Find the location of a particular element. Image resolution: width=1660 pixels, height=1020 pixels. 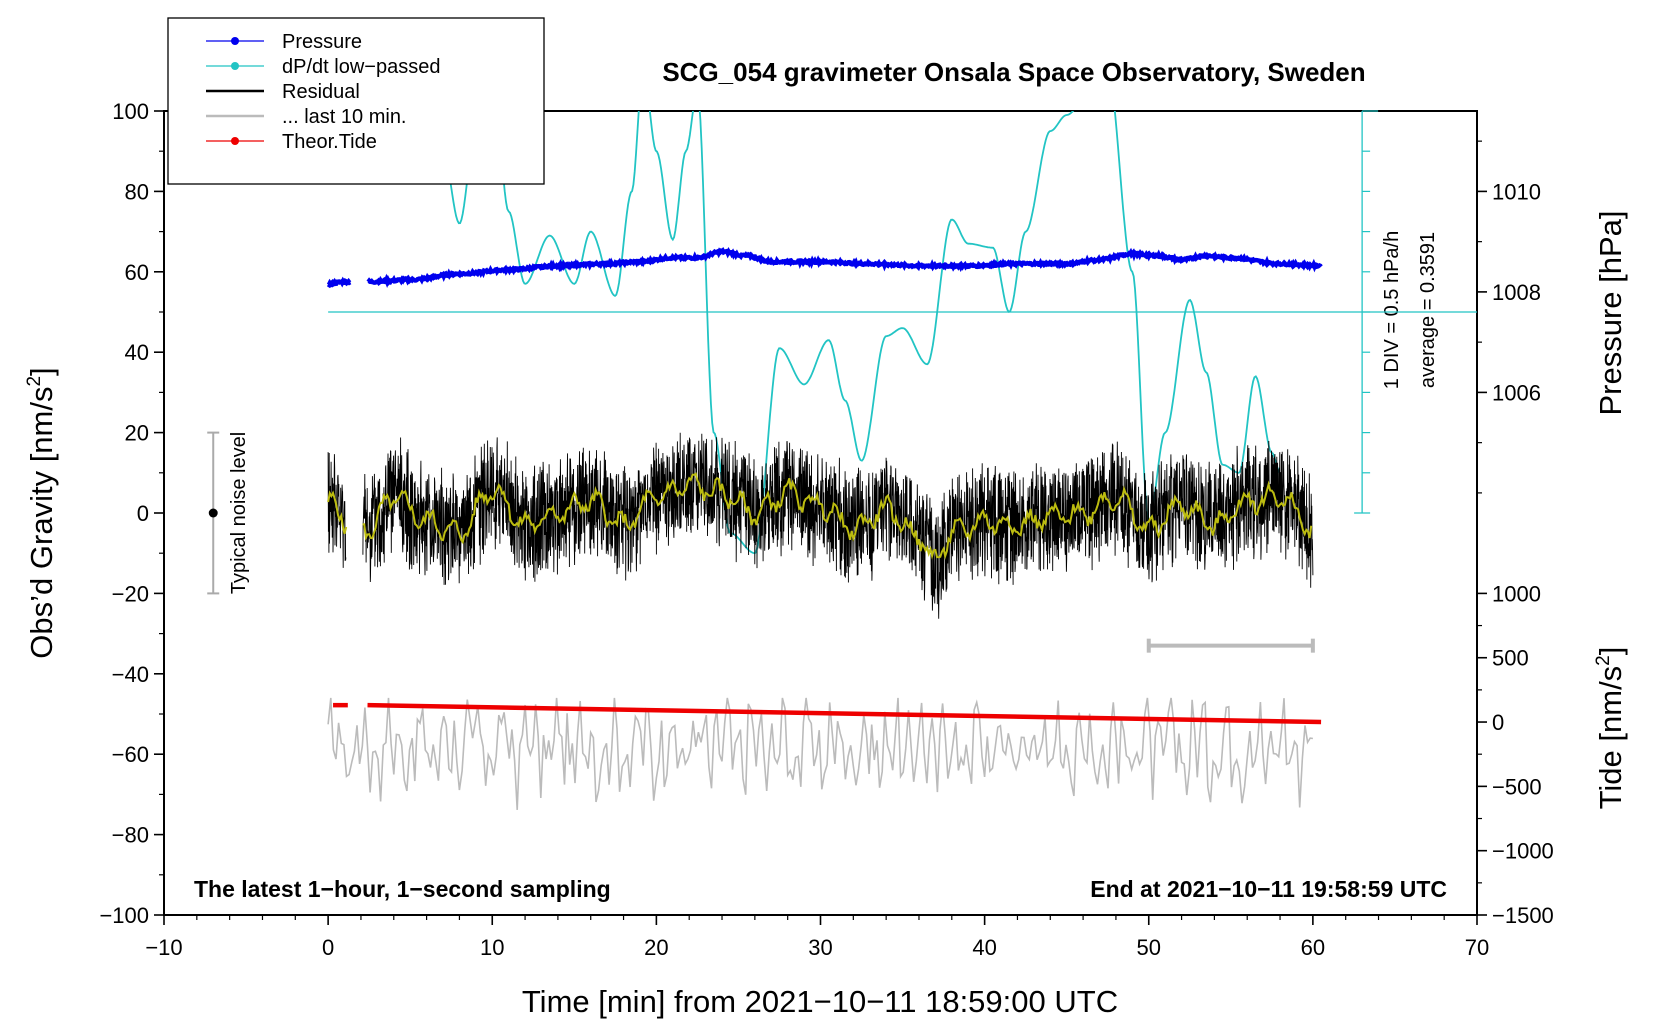

y-axis-label-sup: 2 is located at coordinates (34, 381).